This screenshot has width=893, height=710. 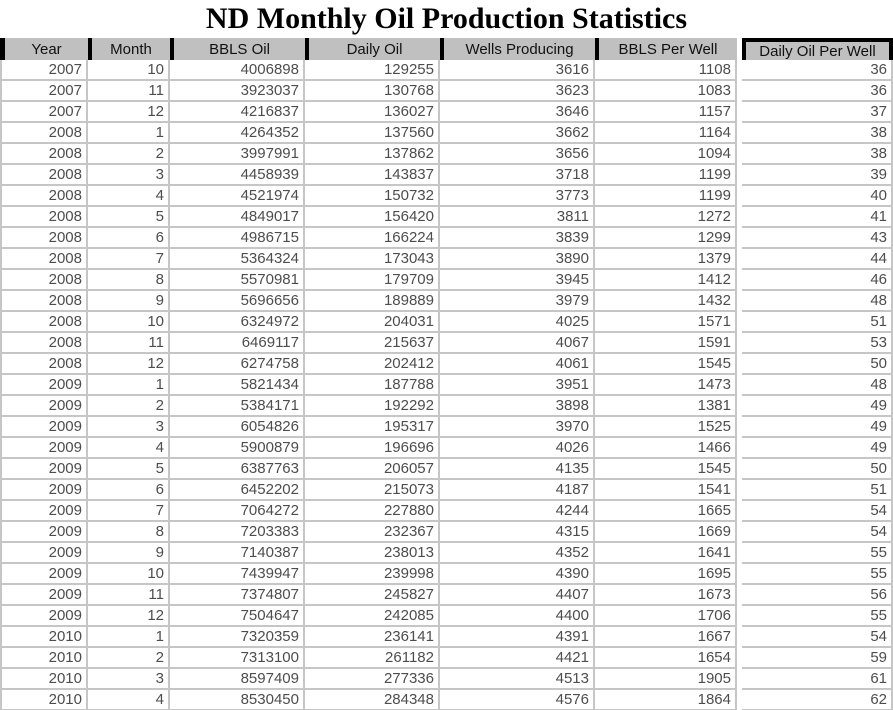 I want to click on cell-daily-oil-per-well: 36, so click(x=817, y=70).